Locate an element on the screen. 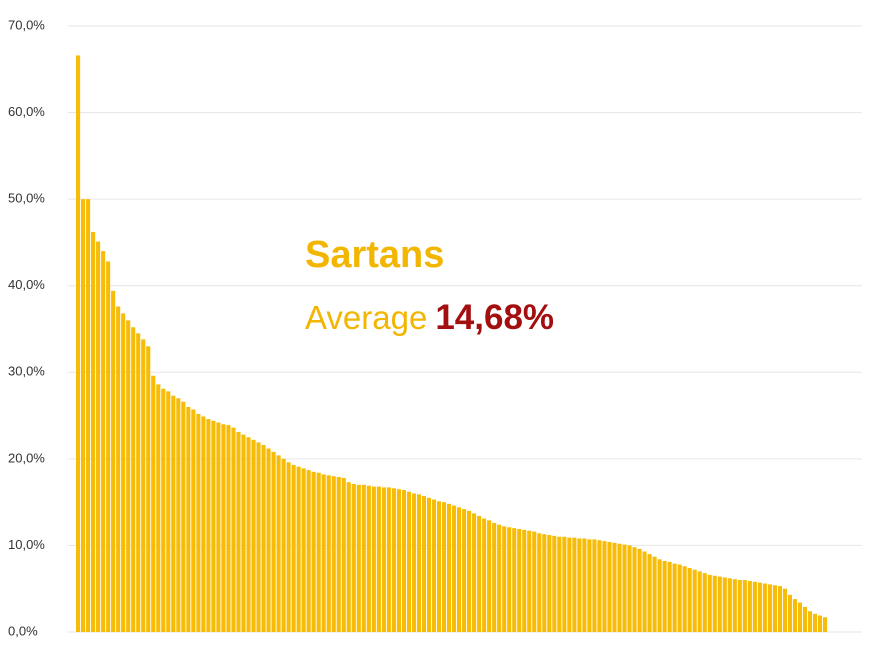  annotation-title: Sartans is located at coordinates (374, 255).